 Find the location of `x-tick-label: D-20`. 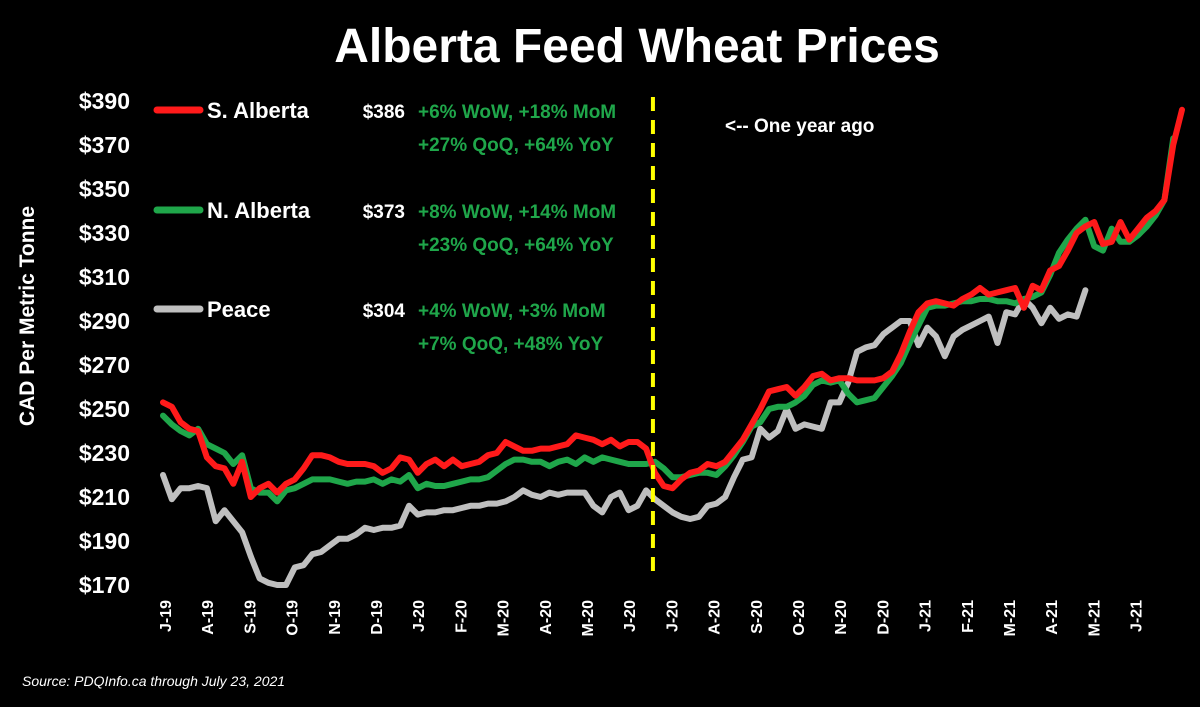

x-tick-label: D-20 is located at coordinates (883, 617).